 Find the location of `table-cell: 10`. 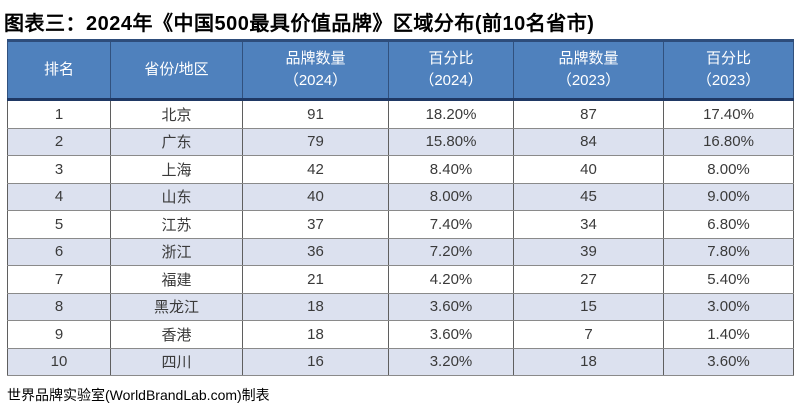

table-cell: 10 is located at coordinates (59, 361).